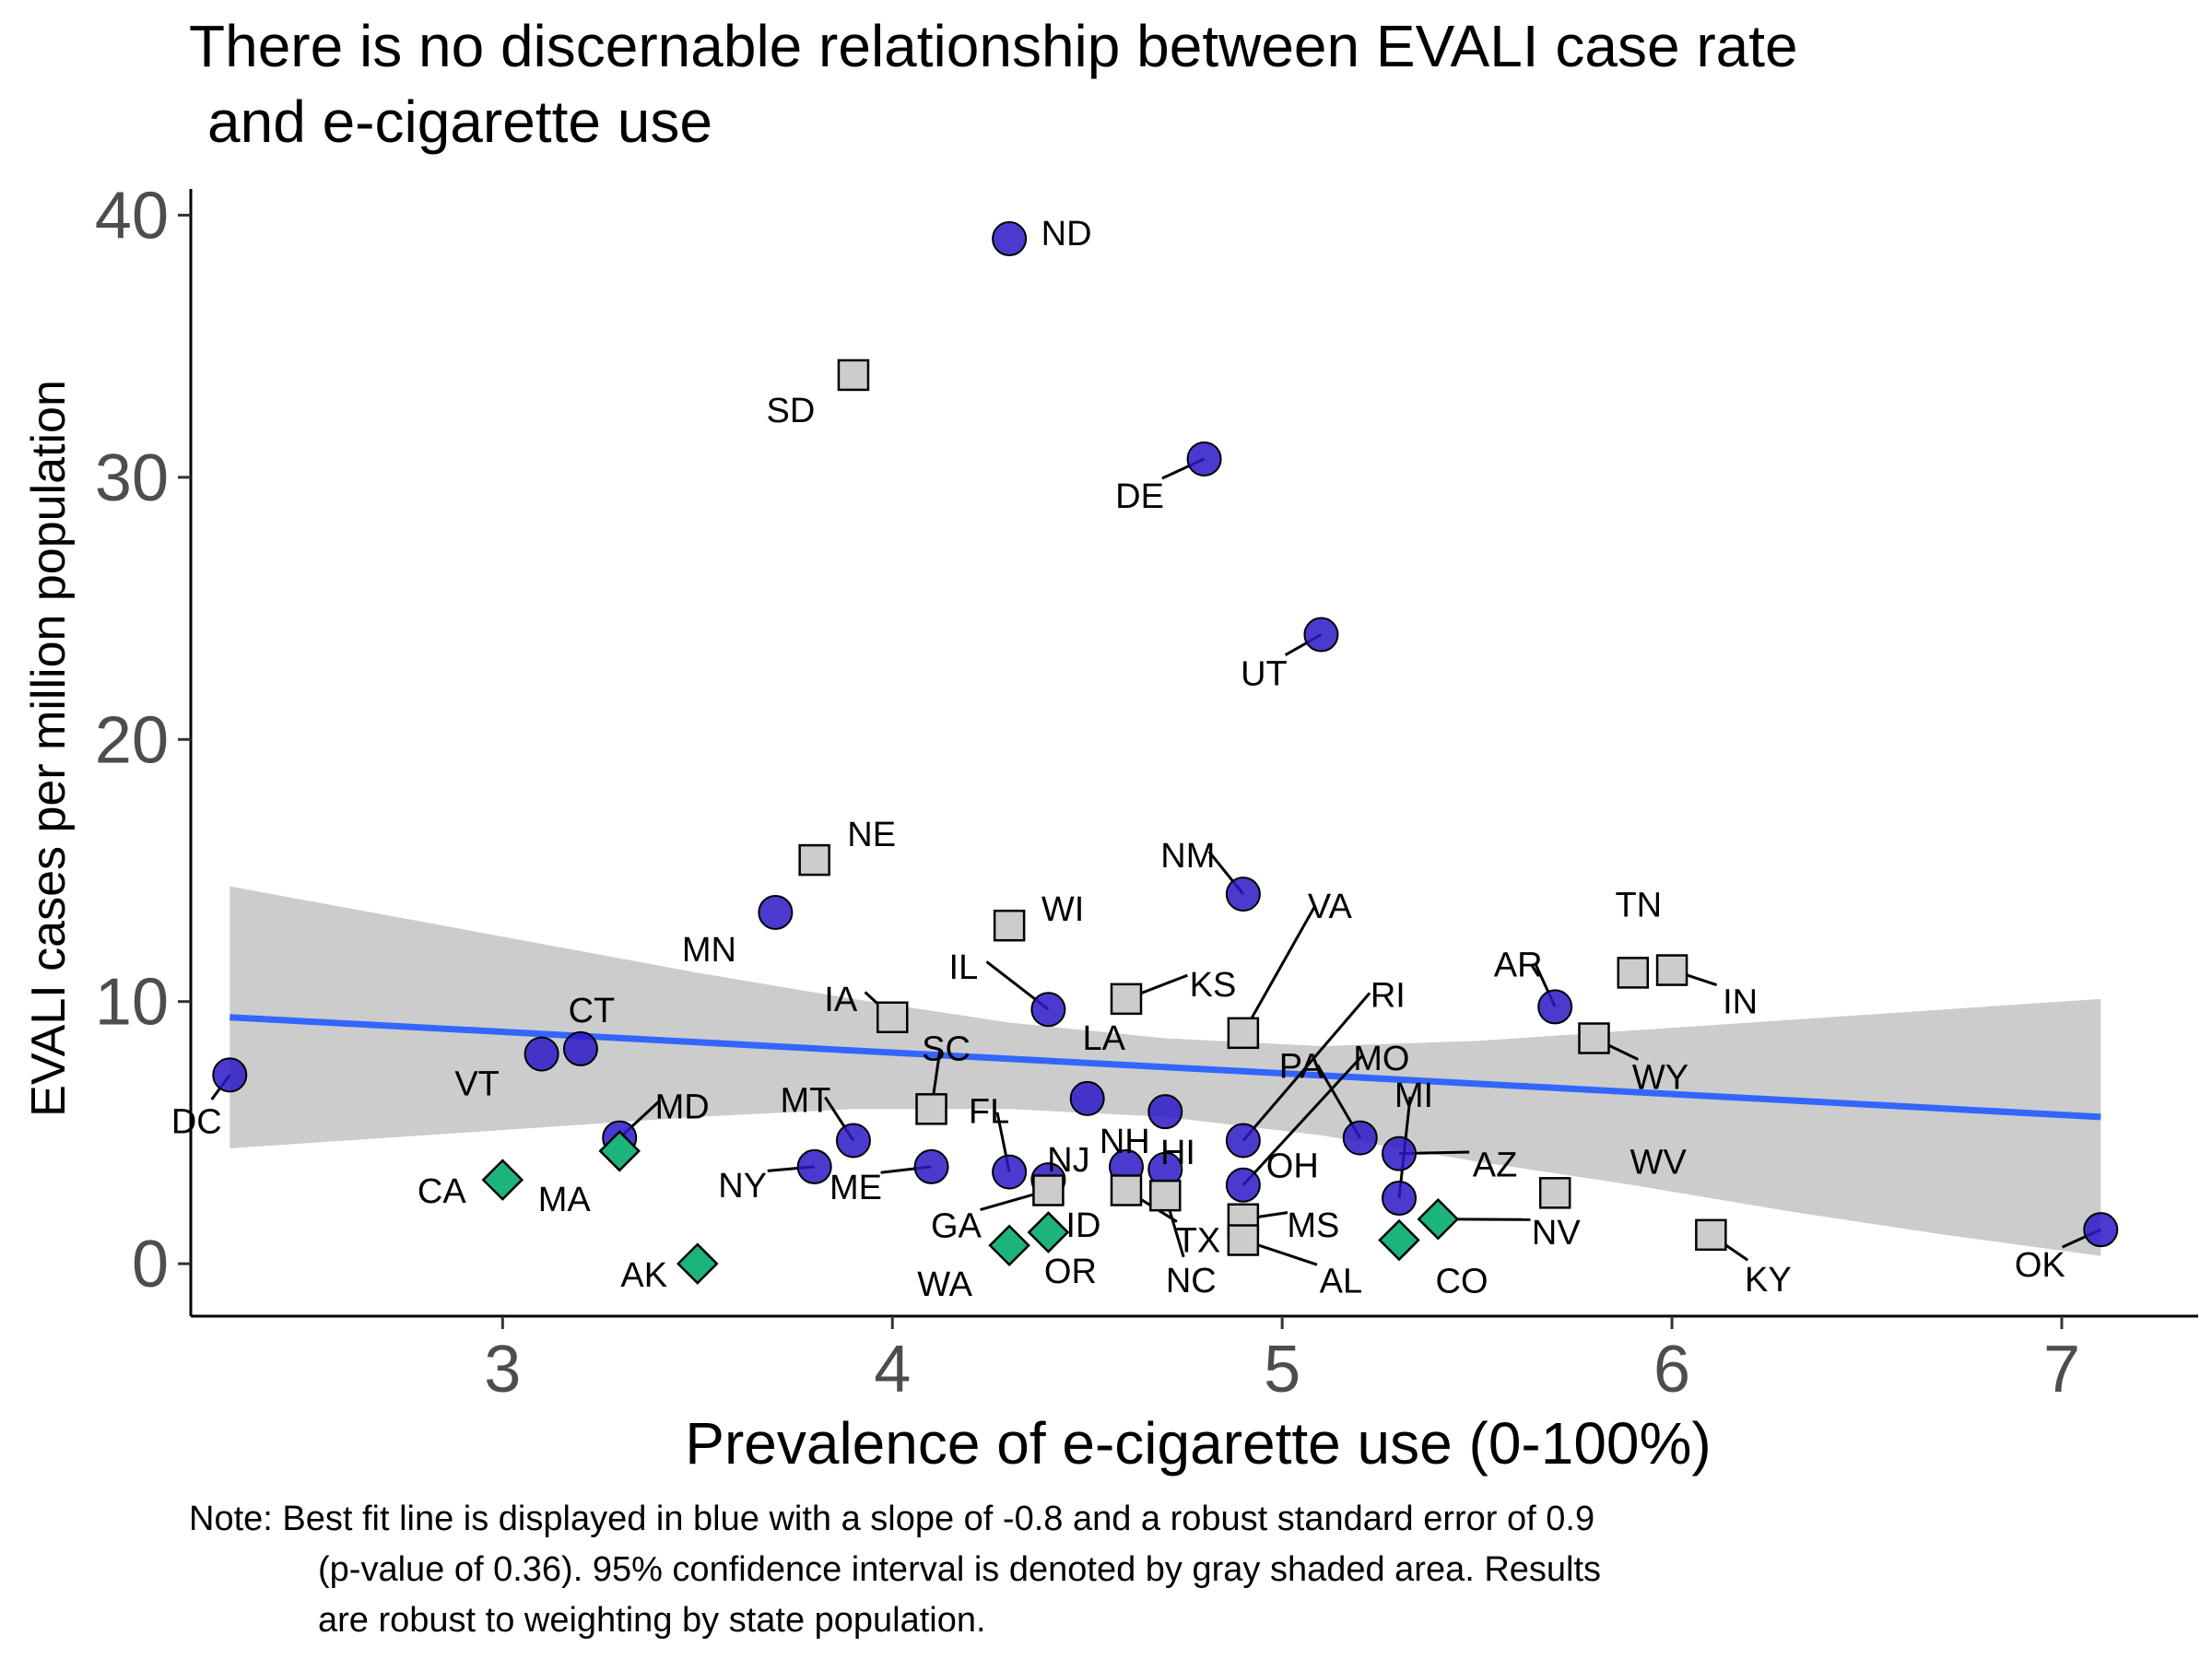  Describe the element at coordinates (1204, 459) in the screenshot. I see `point-de` at that location.